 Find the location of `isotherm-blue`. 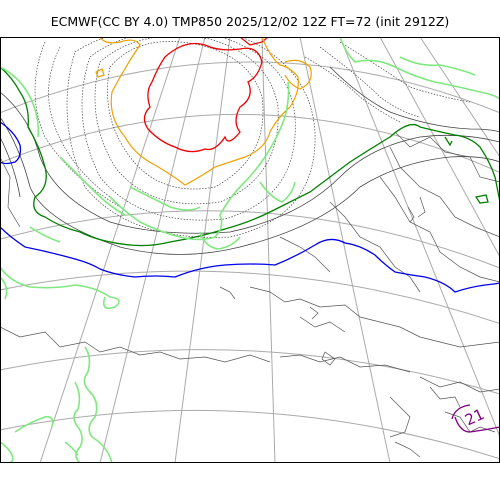

isotherm-blue is located at coordinates (250, 259).